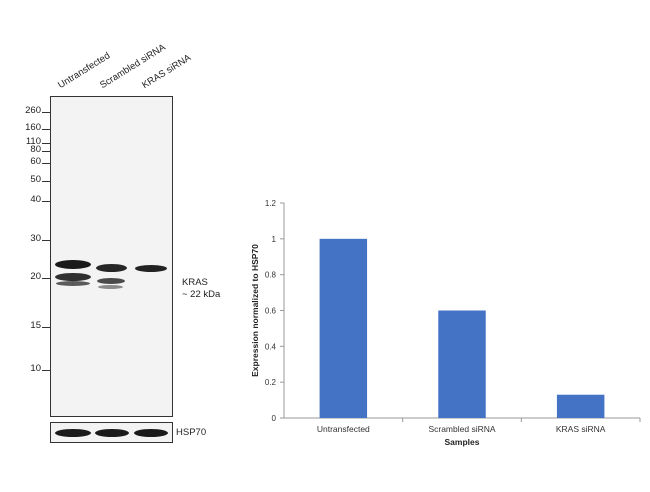  Describe the element at coordinates (151, 268) in the screenshot. I see `kras-band-kras-sirna` at that location.